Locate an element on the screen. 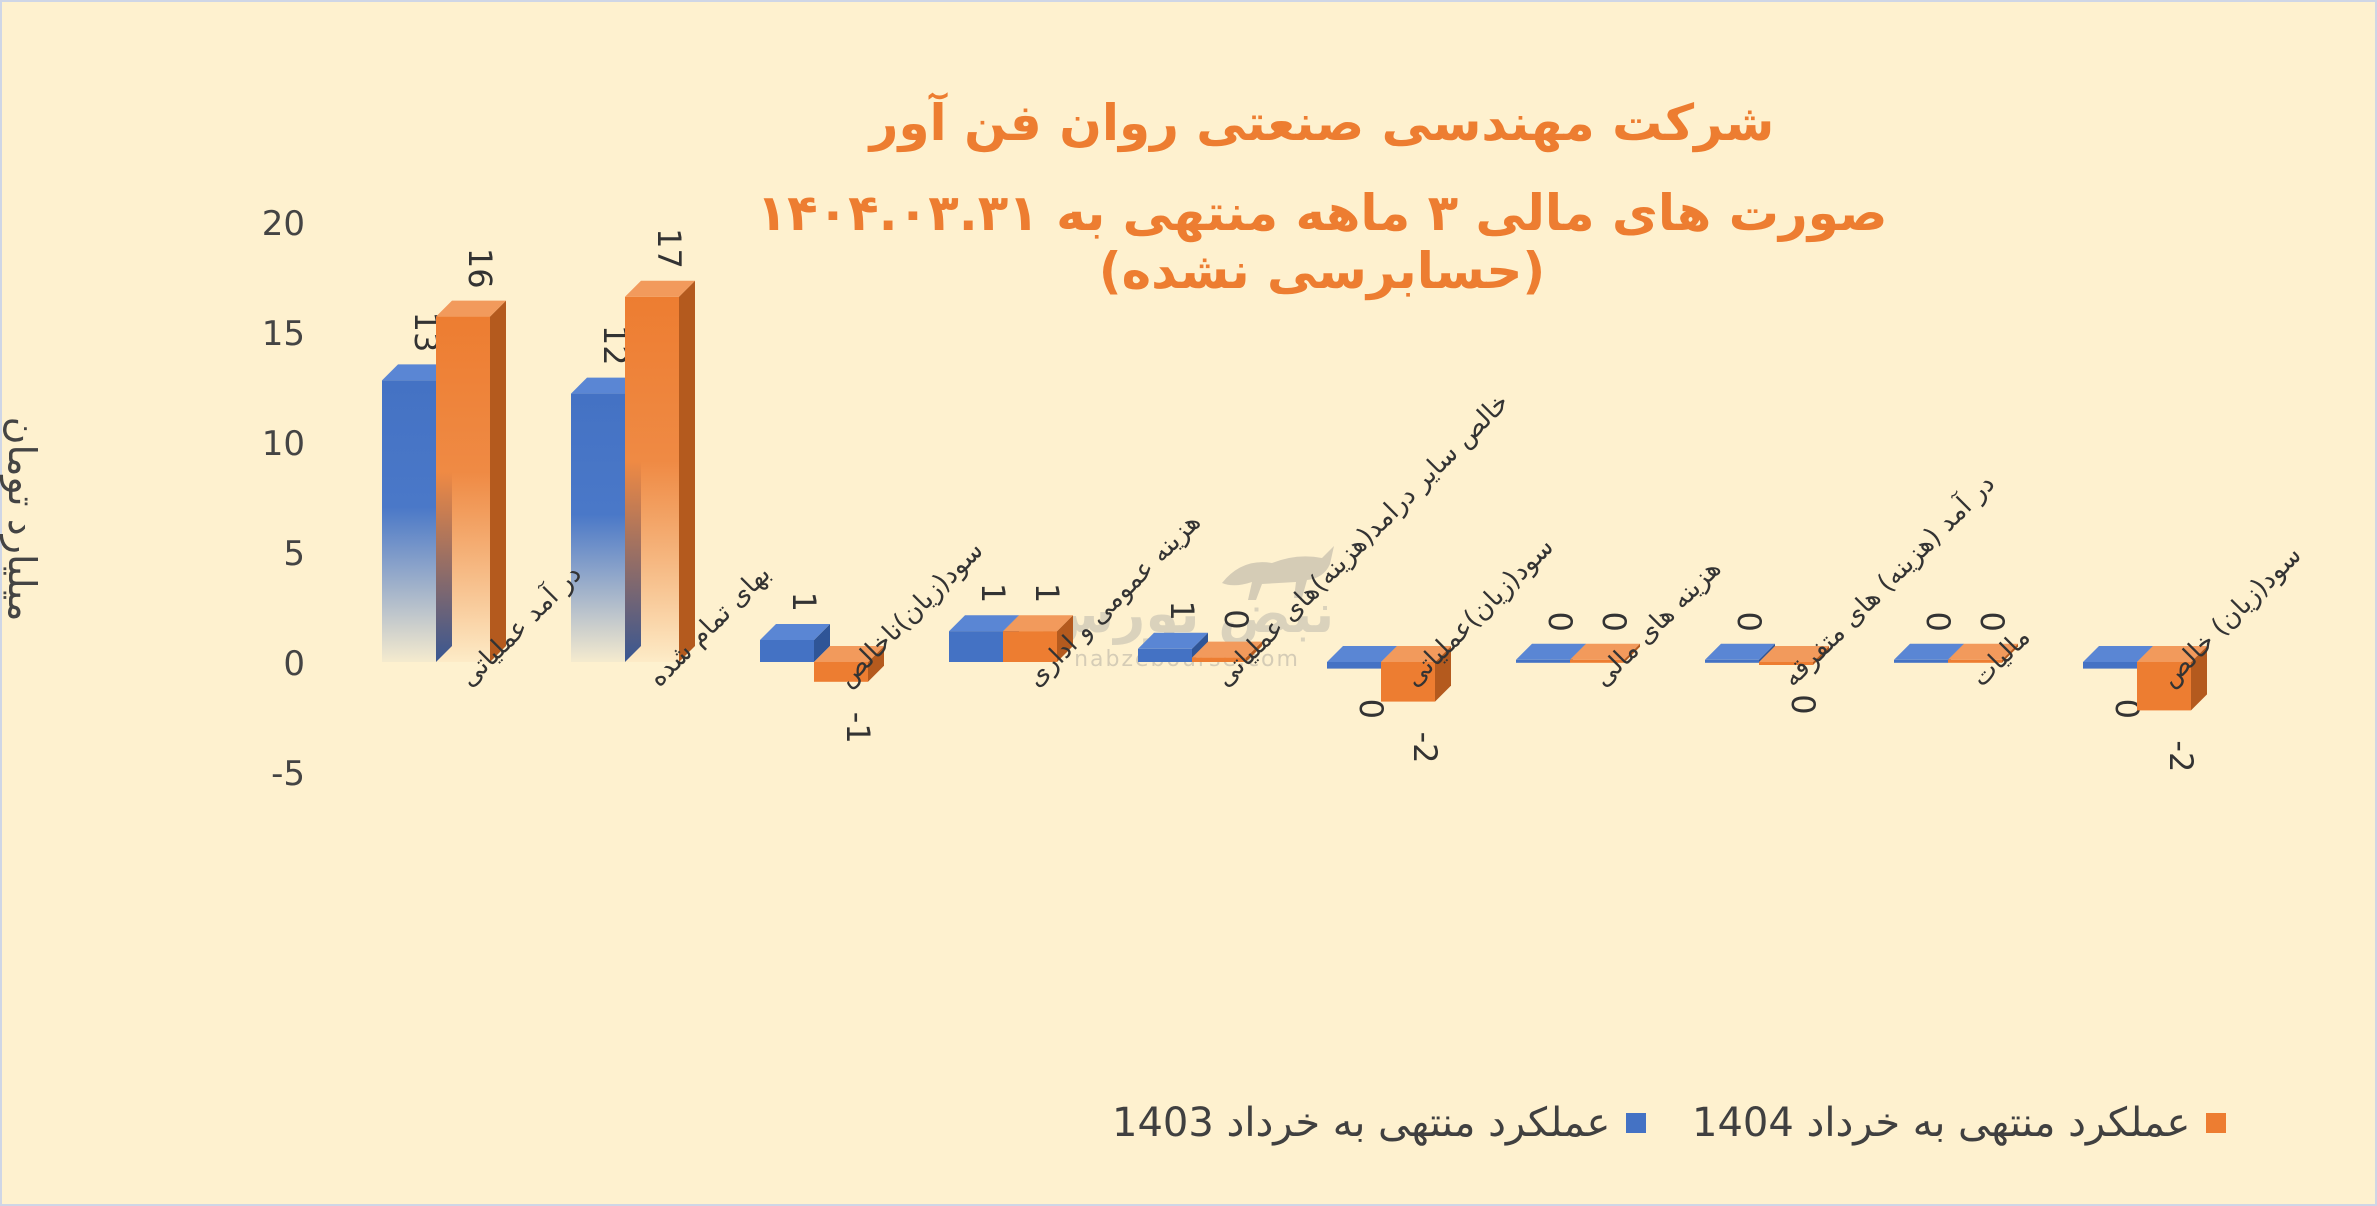 Image resolution: width=2377 pixels, height=1206 pixels. legend-item-1404: عملکرد منتهی به خرداد 1404 is located at coordinates (1959, 1123).